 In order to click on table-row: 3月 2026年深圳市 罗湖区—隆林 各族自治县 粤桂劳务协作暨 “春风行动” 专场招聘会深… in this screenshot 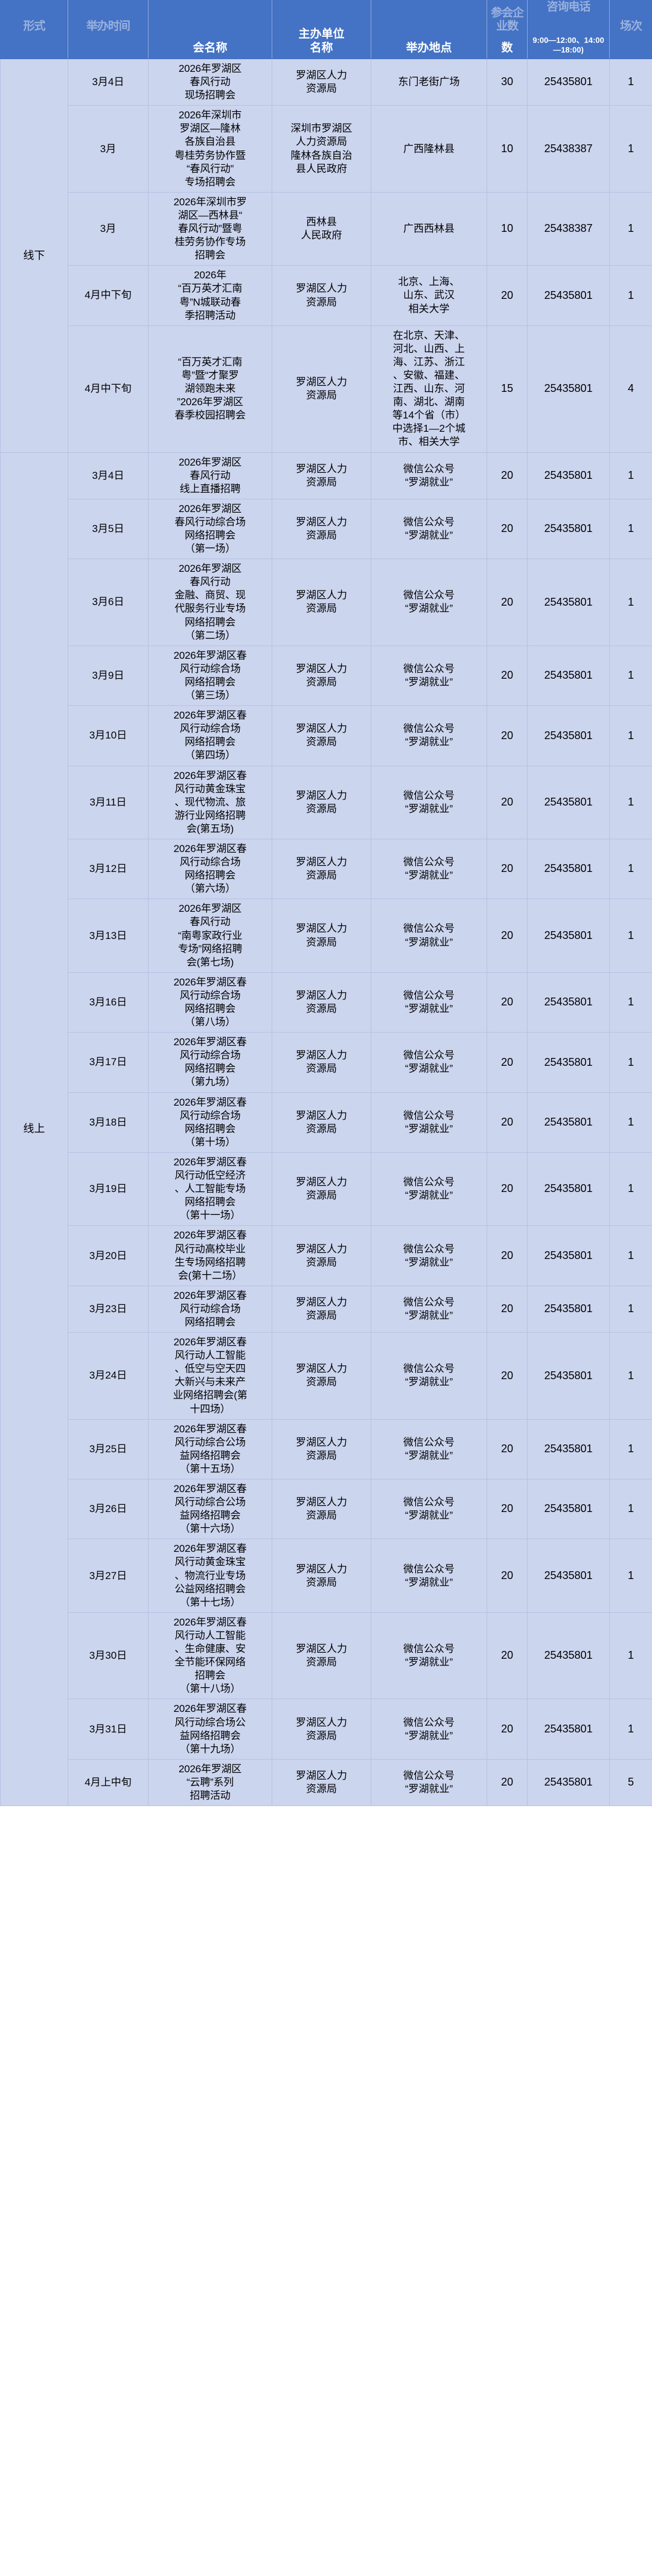, I will do `click(327, 149)`.